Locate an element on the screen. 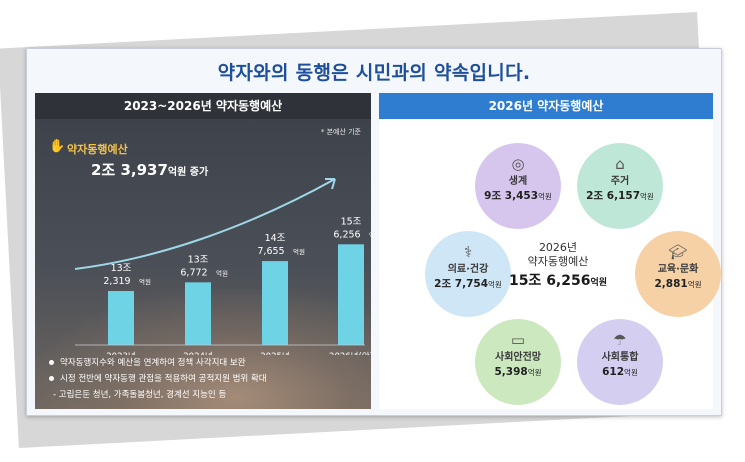 The width and height of the screenshot is (745, 462). data-label-top: 14조 is located at coordinates (275, 238).